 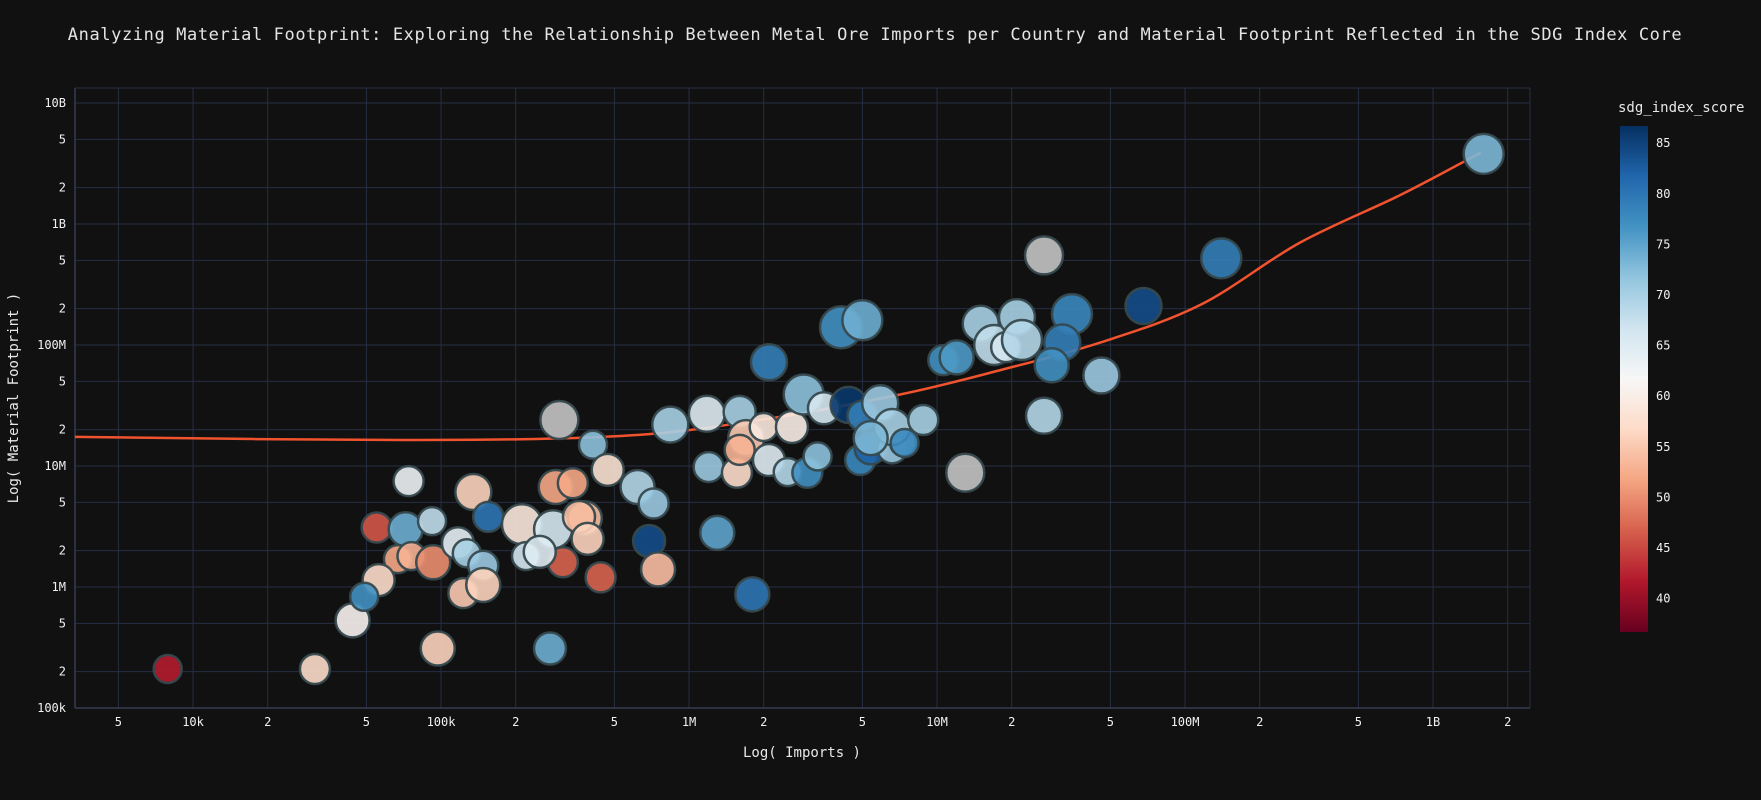 What do you see at coordinates (1663, 370) in the screenshot?
I see `colorbar-tick-labels: 85 80 75 70 65 60 55 50 45 40` at bounding box center [1663, 370].